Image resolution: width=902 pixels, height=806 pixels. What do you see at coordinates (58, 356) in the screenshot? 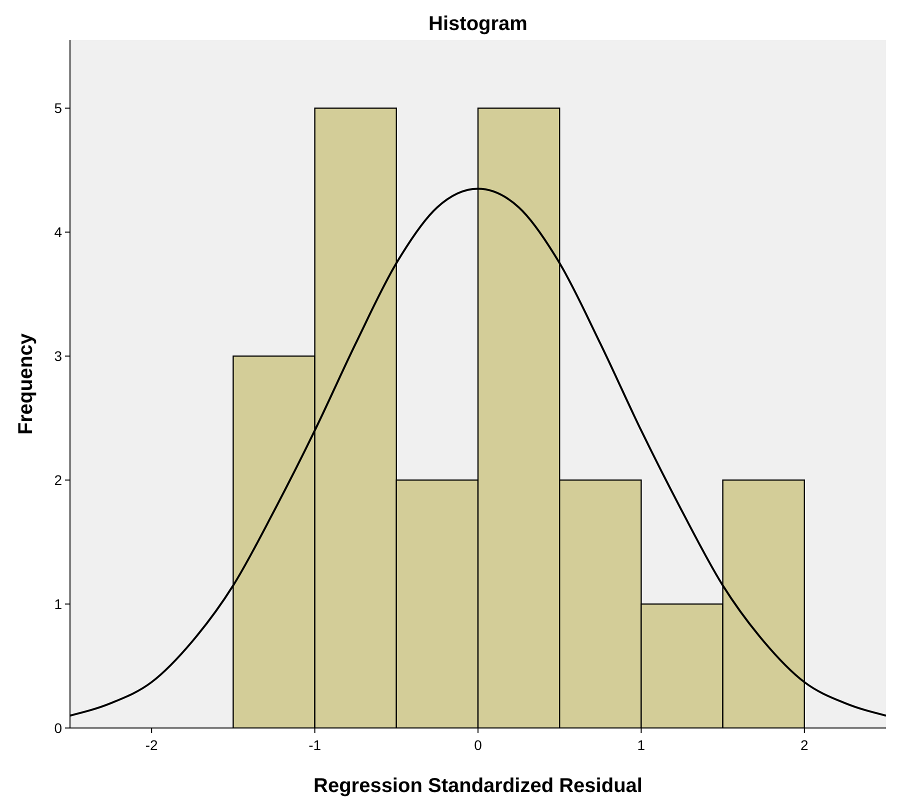
I see `y-tick-label: 3` at bounding box center [58, 356].